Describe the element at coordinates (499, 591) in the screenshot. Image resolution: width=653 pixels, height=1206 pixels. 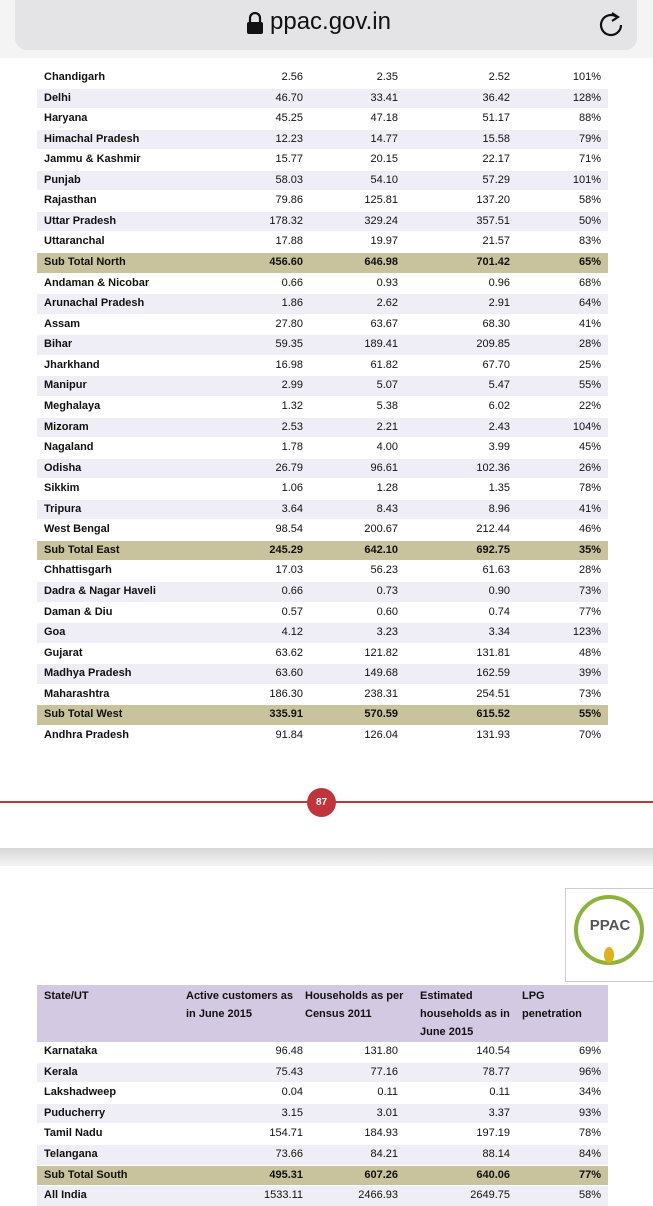
I see `cell-value: 0.90` at that location.